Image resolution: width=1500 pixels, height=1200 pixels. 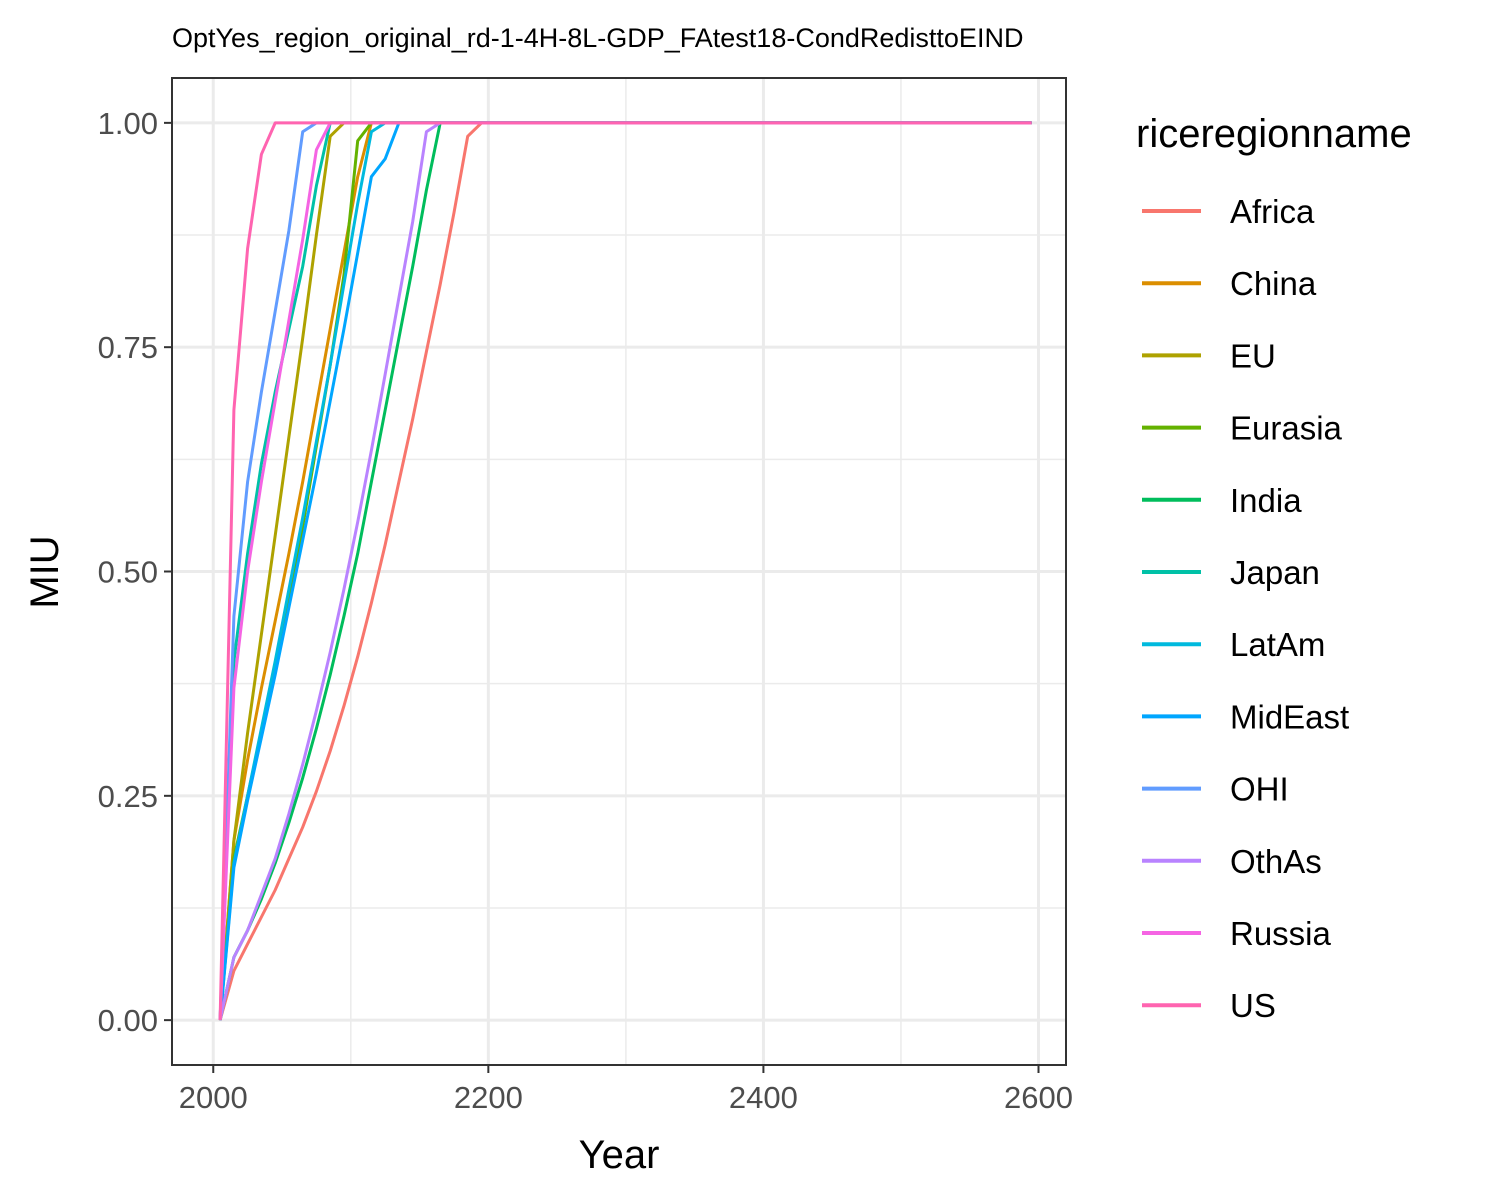 I want to click on y-tick-label: 0.00, so click(x=128, y=1020).